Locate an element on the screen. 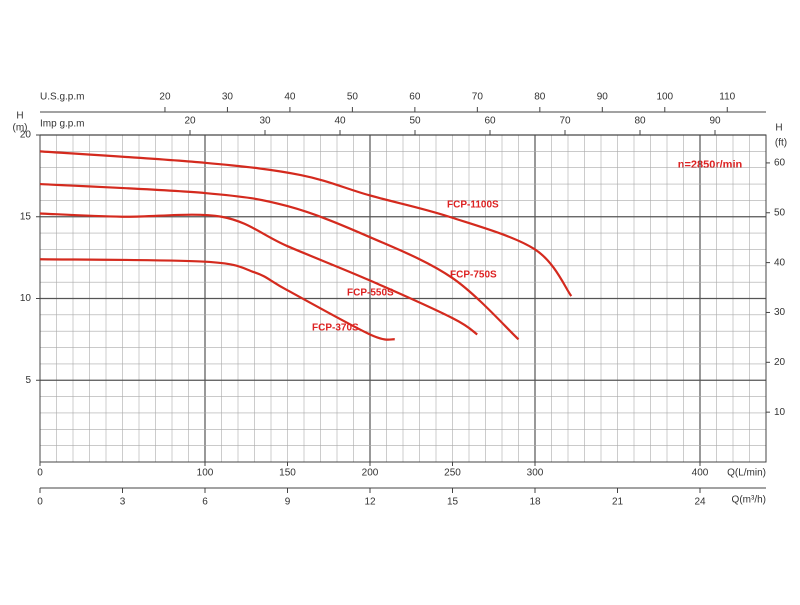 The image size is (800, 605). x4-axis-tick-label: 90 is located at coordinates (715, 121).